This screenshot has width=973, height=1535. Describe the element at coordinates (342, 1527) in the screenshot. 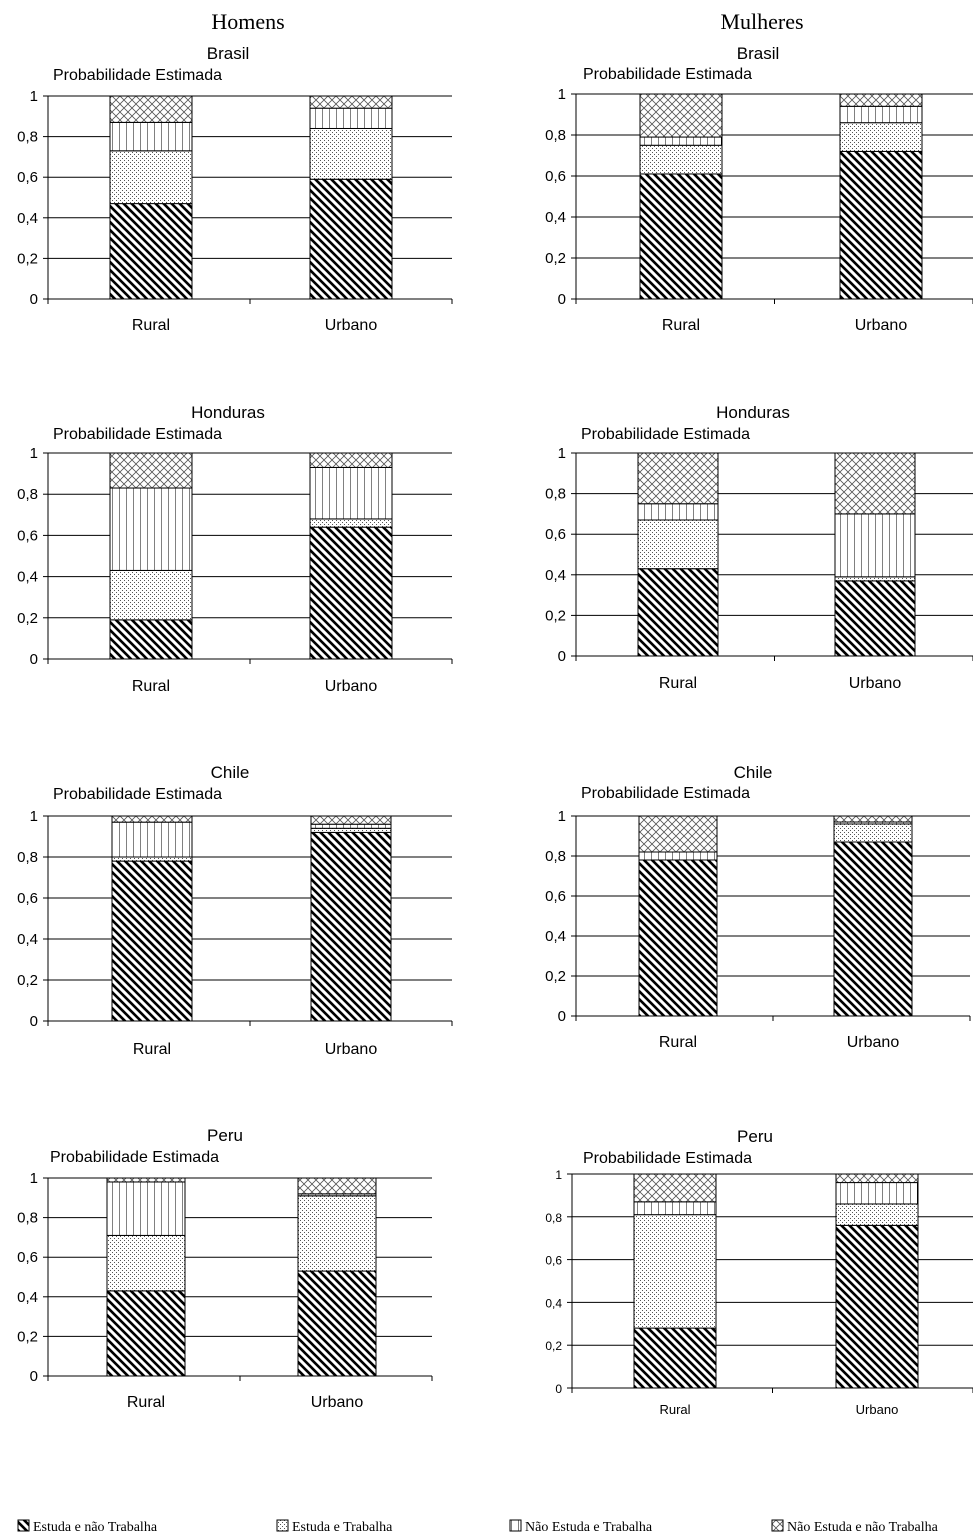

I see `legend-label: Estuda e Trabalha` at that location.